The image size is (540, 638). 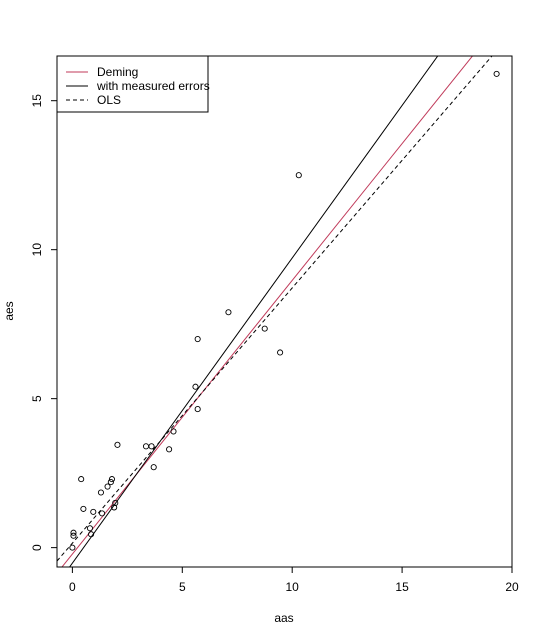 I want to click on y-tick-label: 0, so click(x=37, y=547).